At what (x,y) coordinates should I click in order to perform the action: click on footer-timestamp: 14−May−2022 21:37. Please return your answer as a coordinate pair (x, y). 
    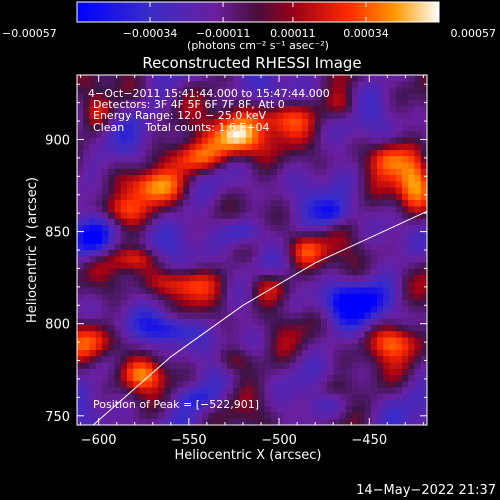
    Looking at the image, I should click on (426, 490).